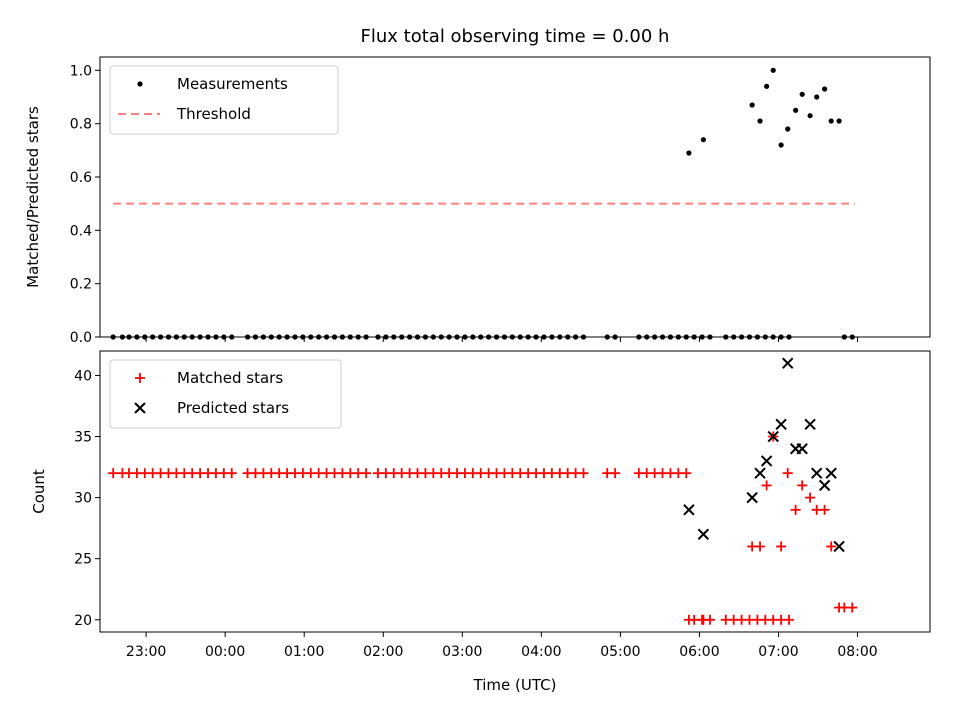  Describe the element at coordinates (225, 394) in the screenshot. I see `legend-box` at that location.